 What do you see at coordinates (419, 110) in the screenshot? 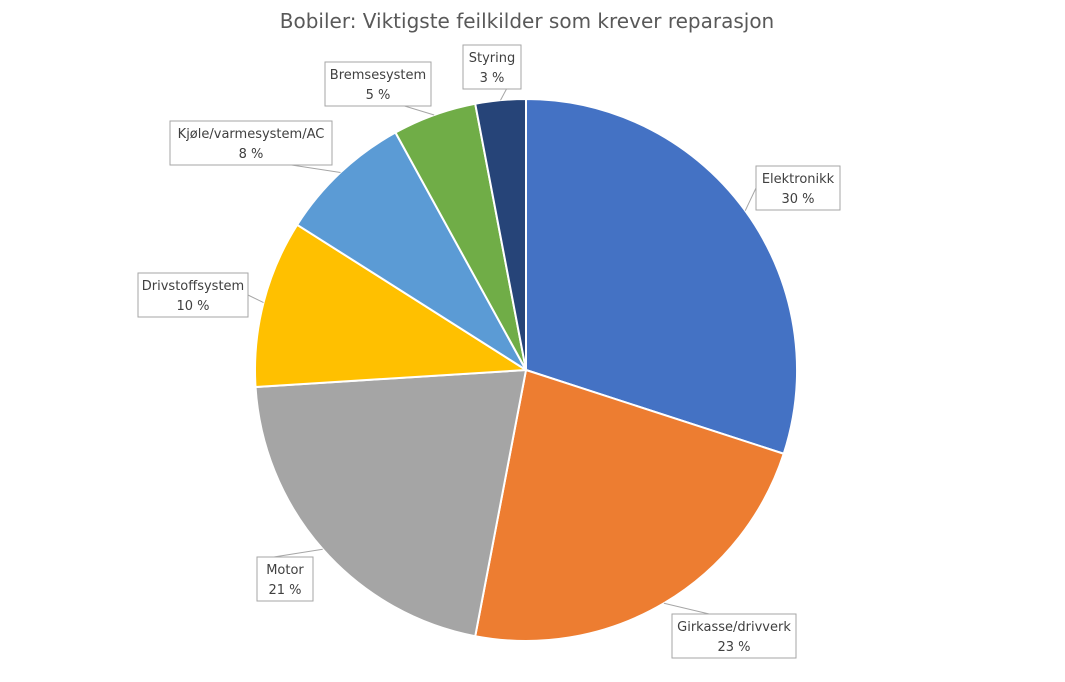
I see `leader-line-bremsesystem` at bounding box center [419, 110].